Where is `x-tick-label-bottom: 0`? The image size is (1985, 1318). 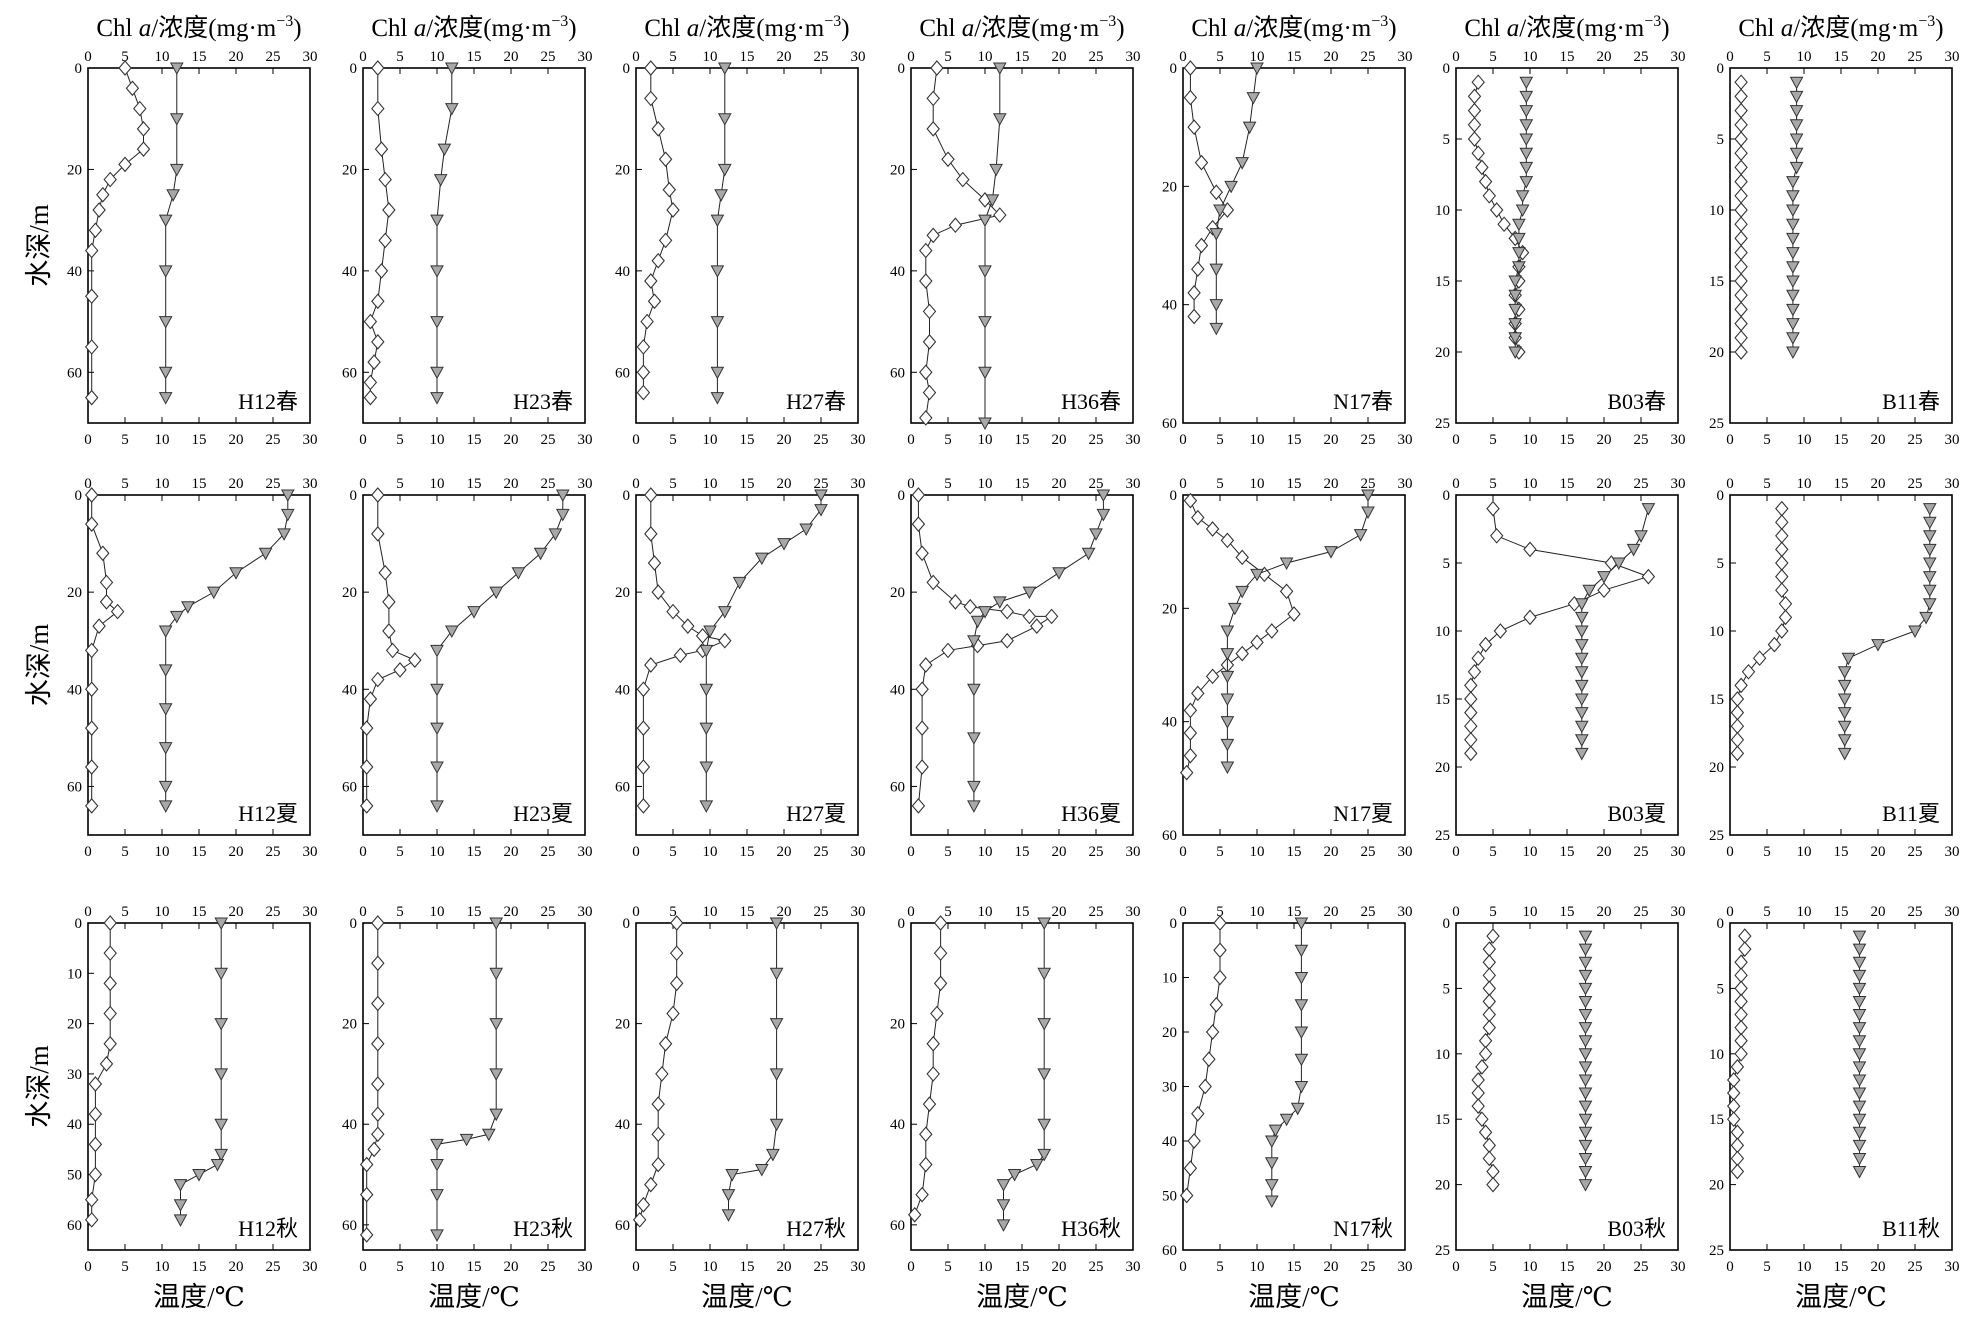
x-tick-label-bottom: 0 is located at coordinates (1730, 440).